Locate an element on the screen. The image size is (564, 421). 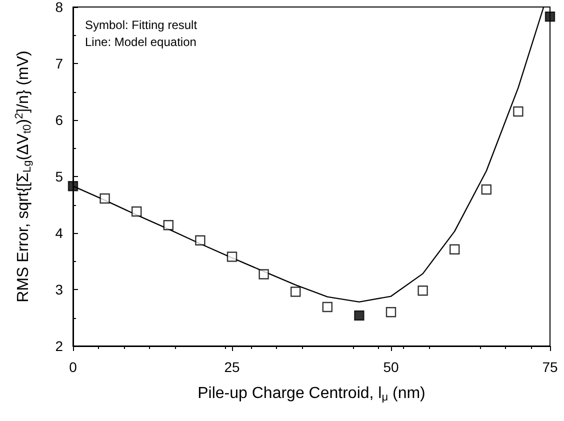
y-tick-label: 6 is located at coordinates (59, 120).